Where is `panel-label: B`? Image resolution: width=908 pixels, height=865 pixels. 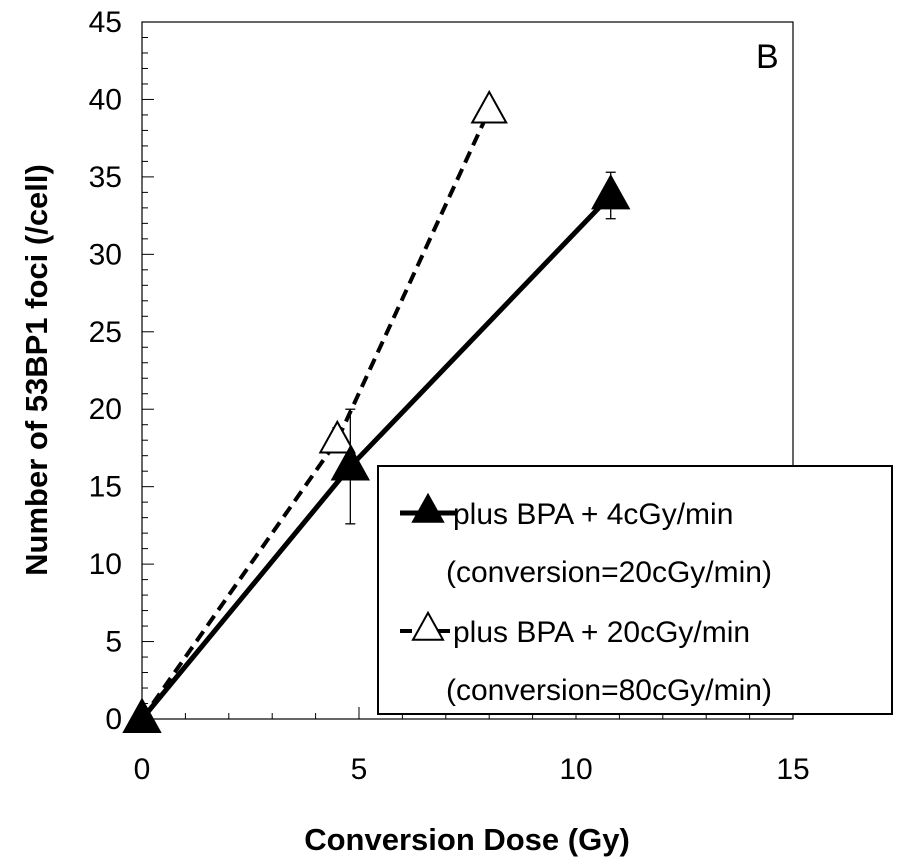 panel-label: B is located at coordinates (767, 57).